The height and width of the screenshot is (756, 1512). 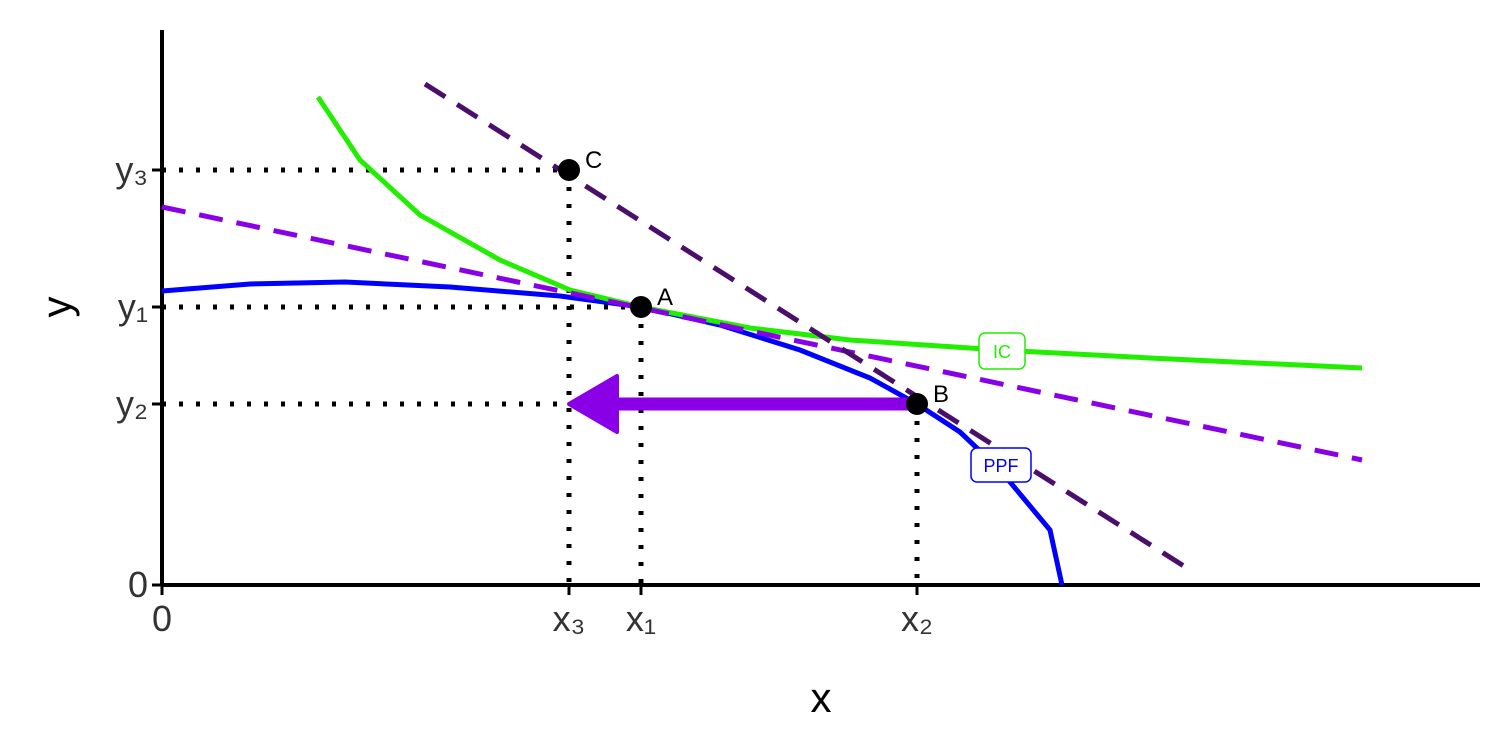 What do you see at coordinates (162, 618) in the screenshot?
I see `x-tick-label: 0` at bounding box center [162, 618].